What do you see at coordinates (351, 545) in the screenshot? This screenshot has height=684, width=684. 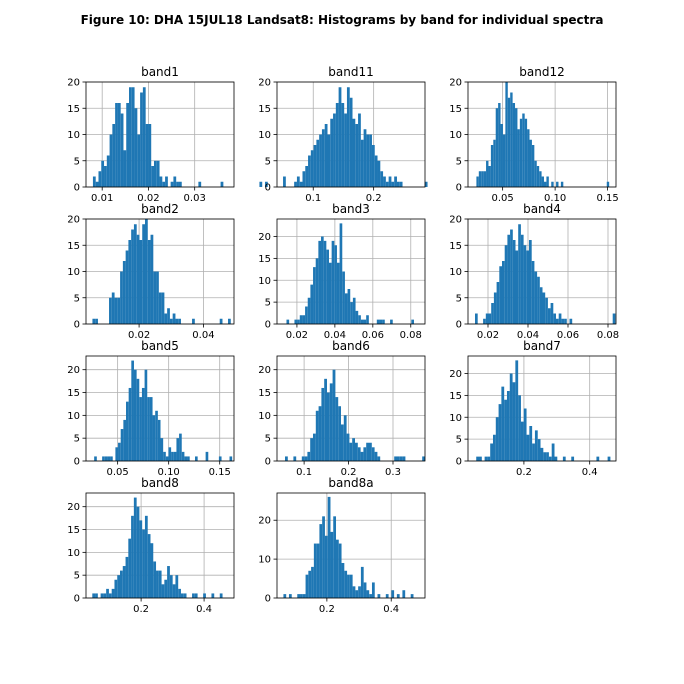 I see `axes-frame` at bounding box center [351, 545].